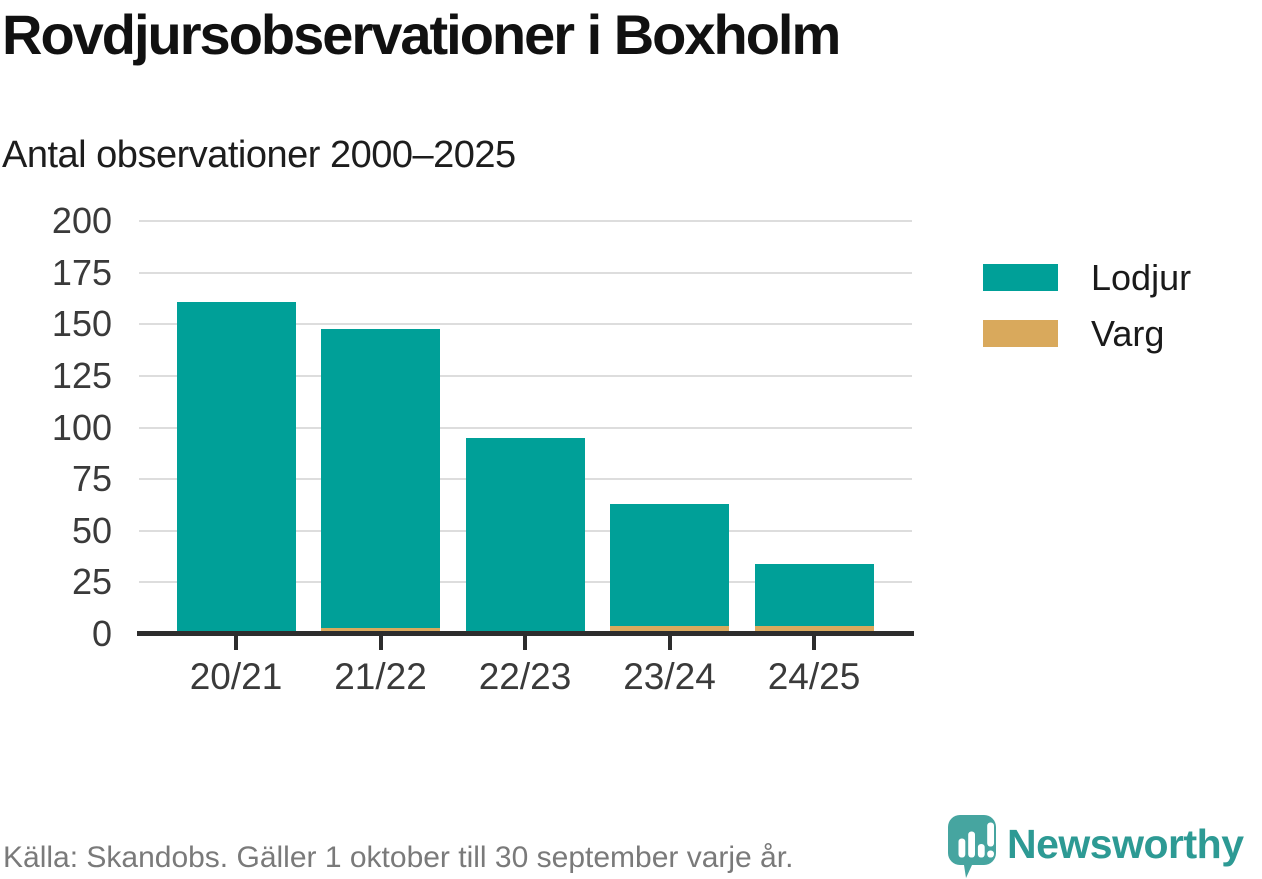 The image size is (1262, 879). Describe the element at coordinates (669, 629) in the screenshot. I see `bar-23-24-varg` at that location.